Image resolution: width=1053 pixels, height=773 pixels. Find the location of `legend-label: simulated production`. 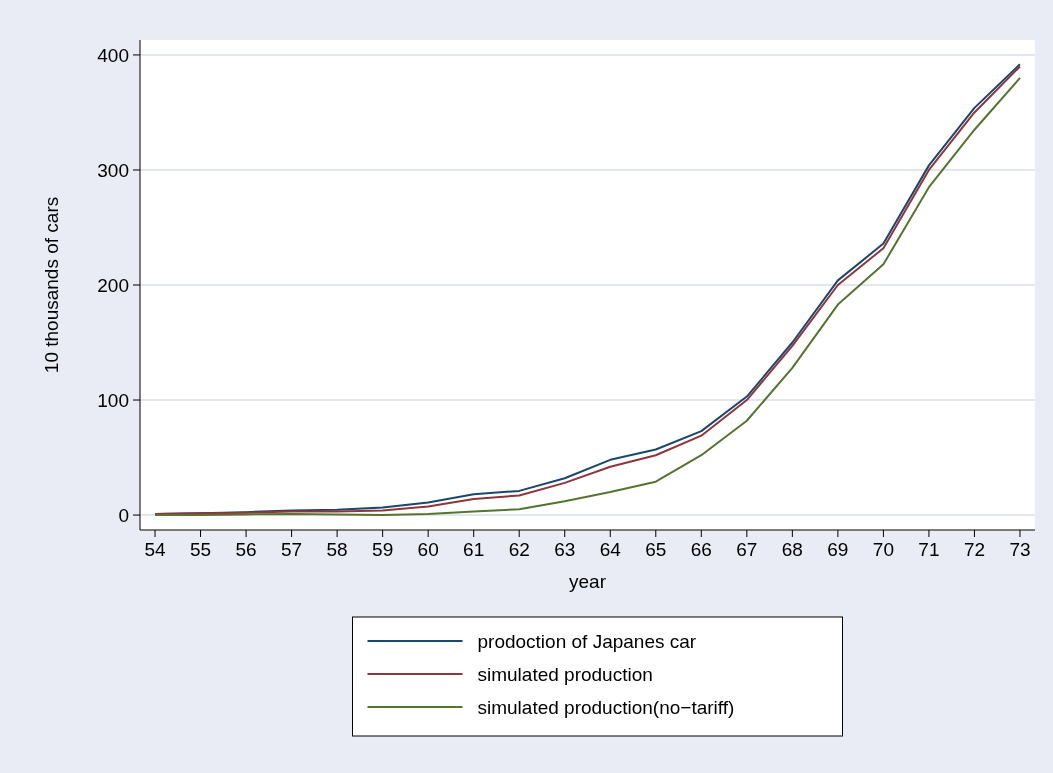

legend-label: simulated production is located at coordinates (565, 674).